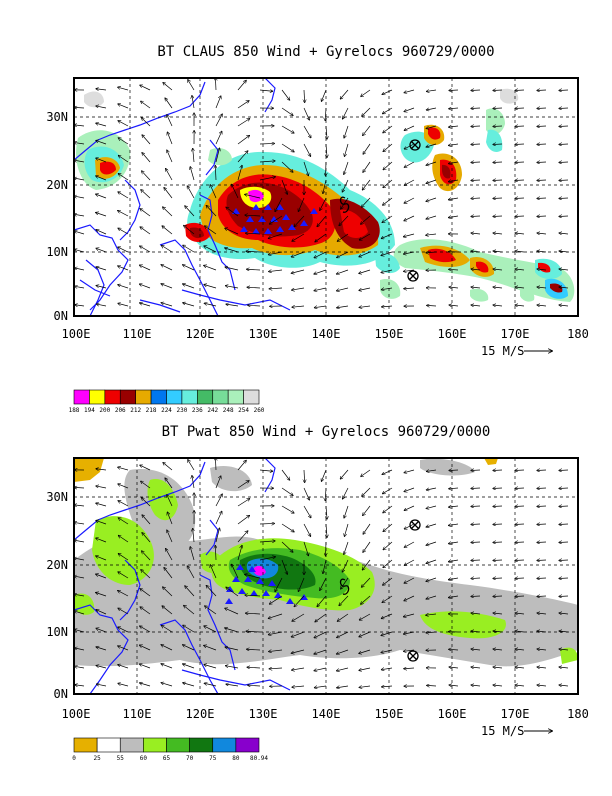 This screenshot has height=796, width=612. I want to click on legend-label: 70, so click(190, 758).